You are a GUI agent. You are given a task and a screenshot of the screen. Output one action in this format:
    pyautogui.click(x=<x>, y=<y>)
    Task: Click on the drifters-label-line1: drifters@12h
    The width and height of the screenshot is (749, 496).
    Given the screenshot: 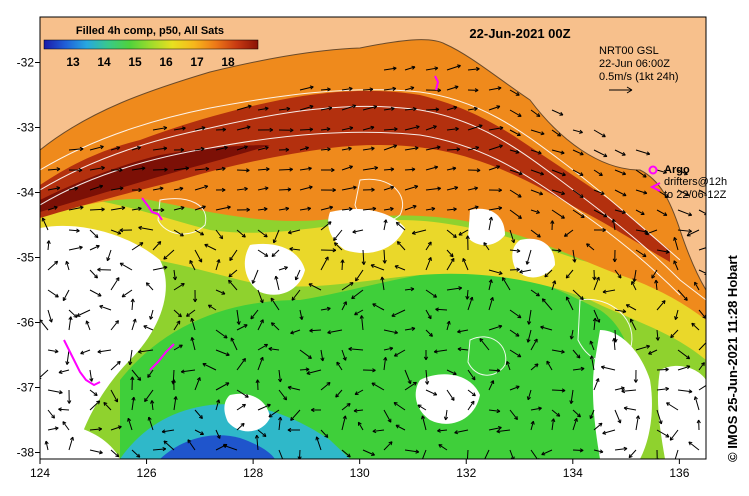 What is the action you would take?
    pyautogui.click(x=695, y=182)
    